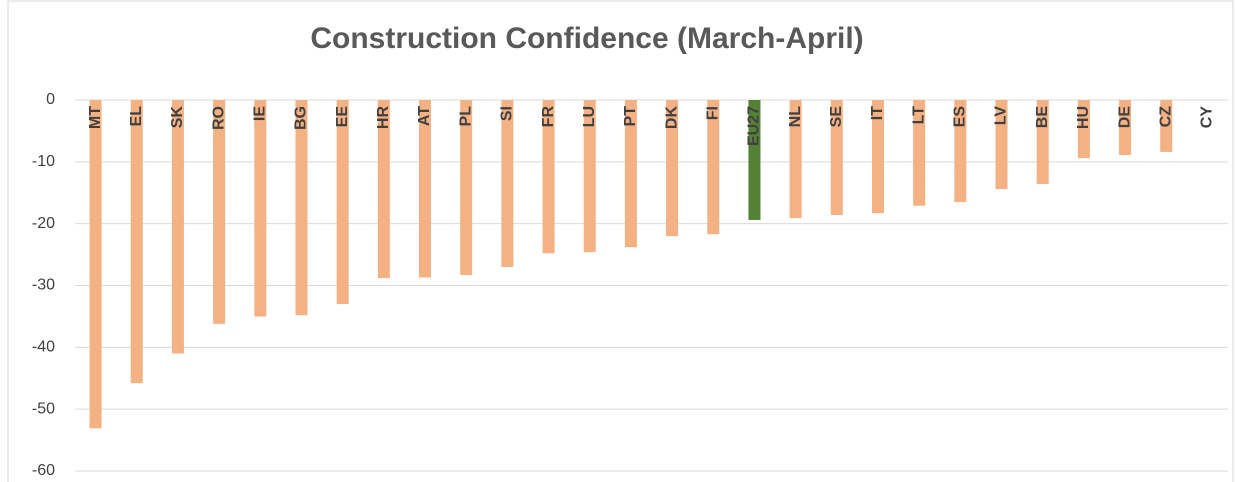  What do you see at coordinates (260, 113) in the screenshot?
I see `x-tick-label: IE` at bounding box center [260, 113].